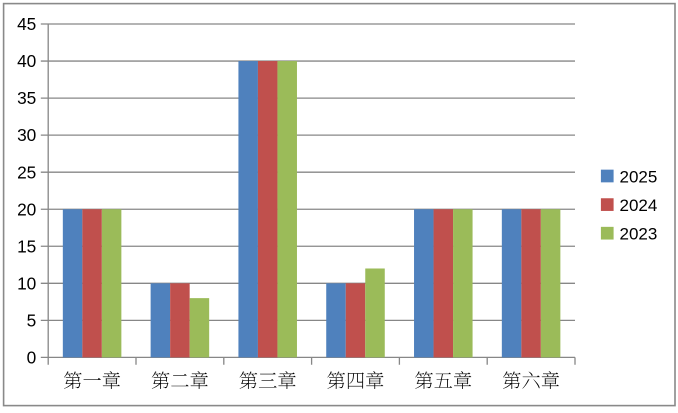 The height and width of the screenshot is (413, 678). Describe the element at coordinates (26, 209) in the screenshot. I see `svg-text: 20` at that location.